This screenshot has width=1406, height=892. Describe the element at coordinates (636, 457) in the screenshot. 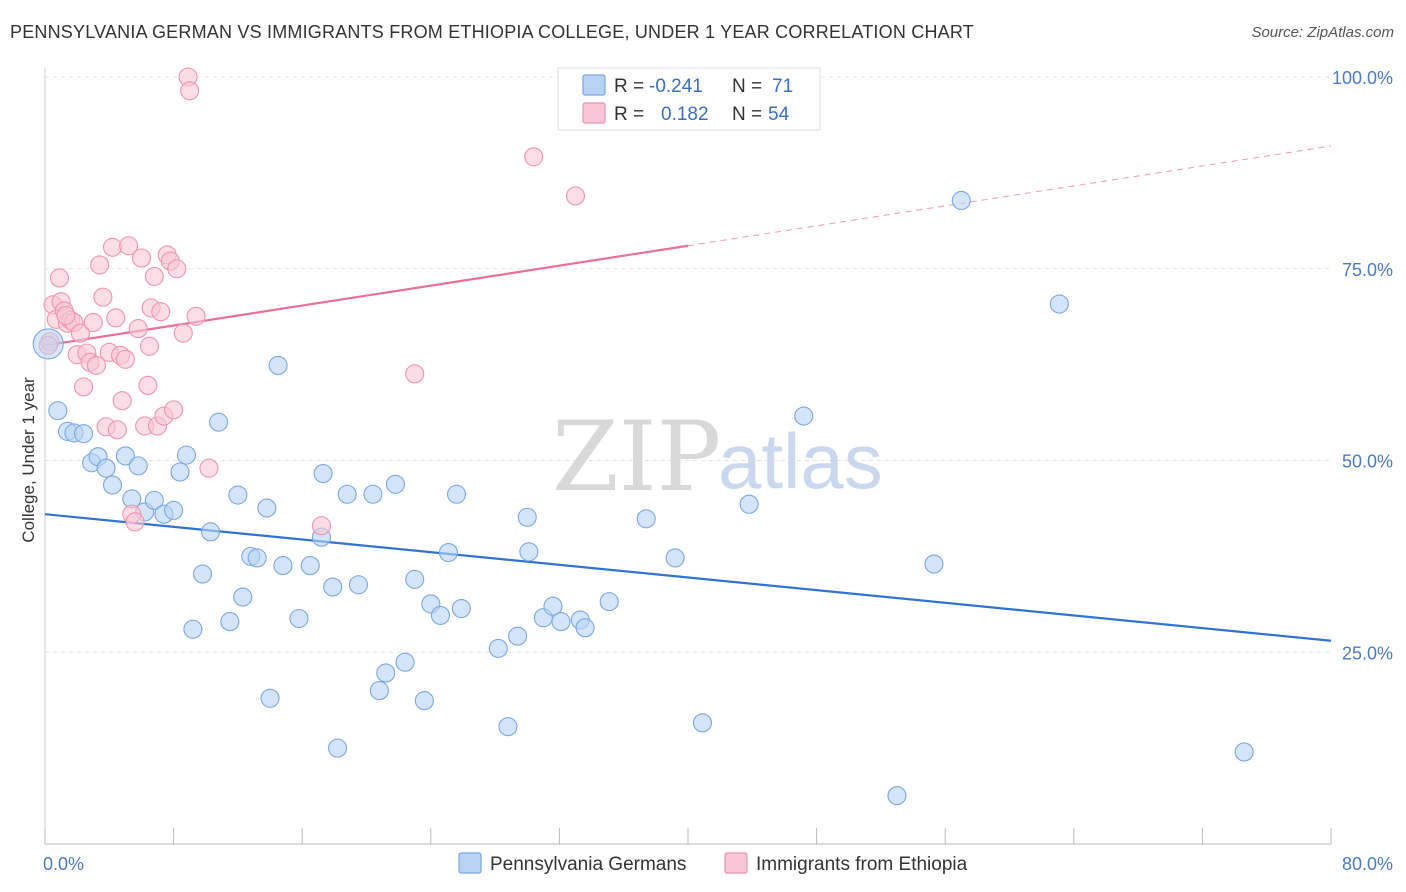

I see `watermark-zip: ZIP` at that location.